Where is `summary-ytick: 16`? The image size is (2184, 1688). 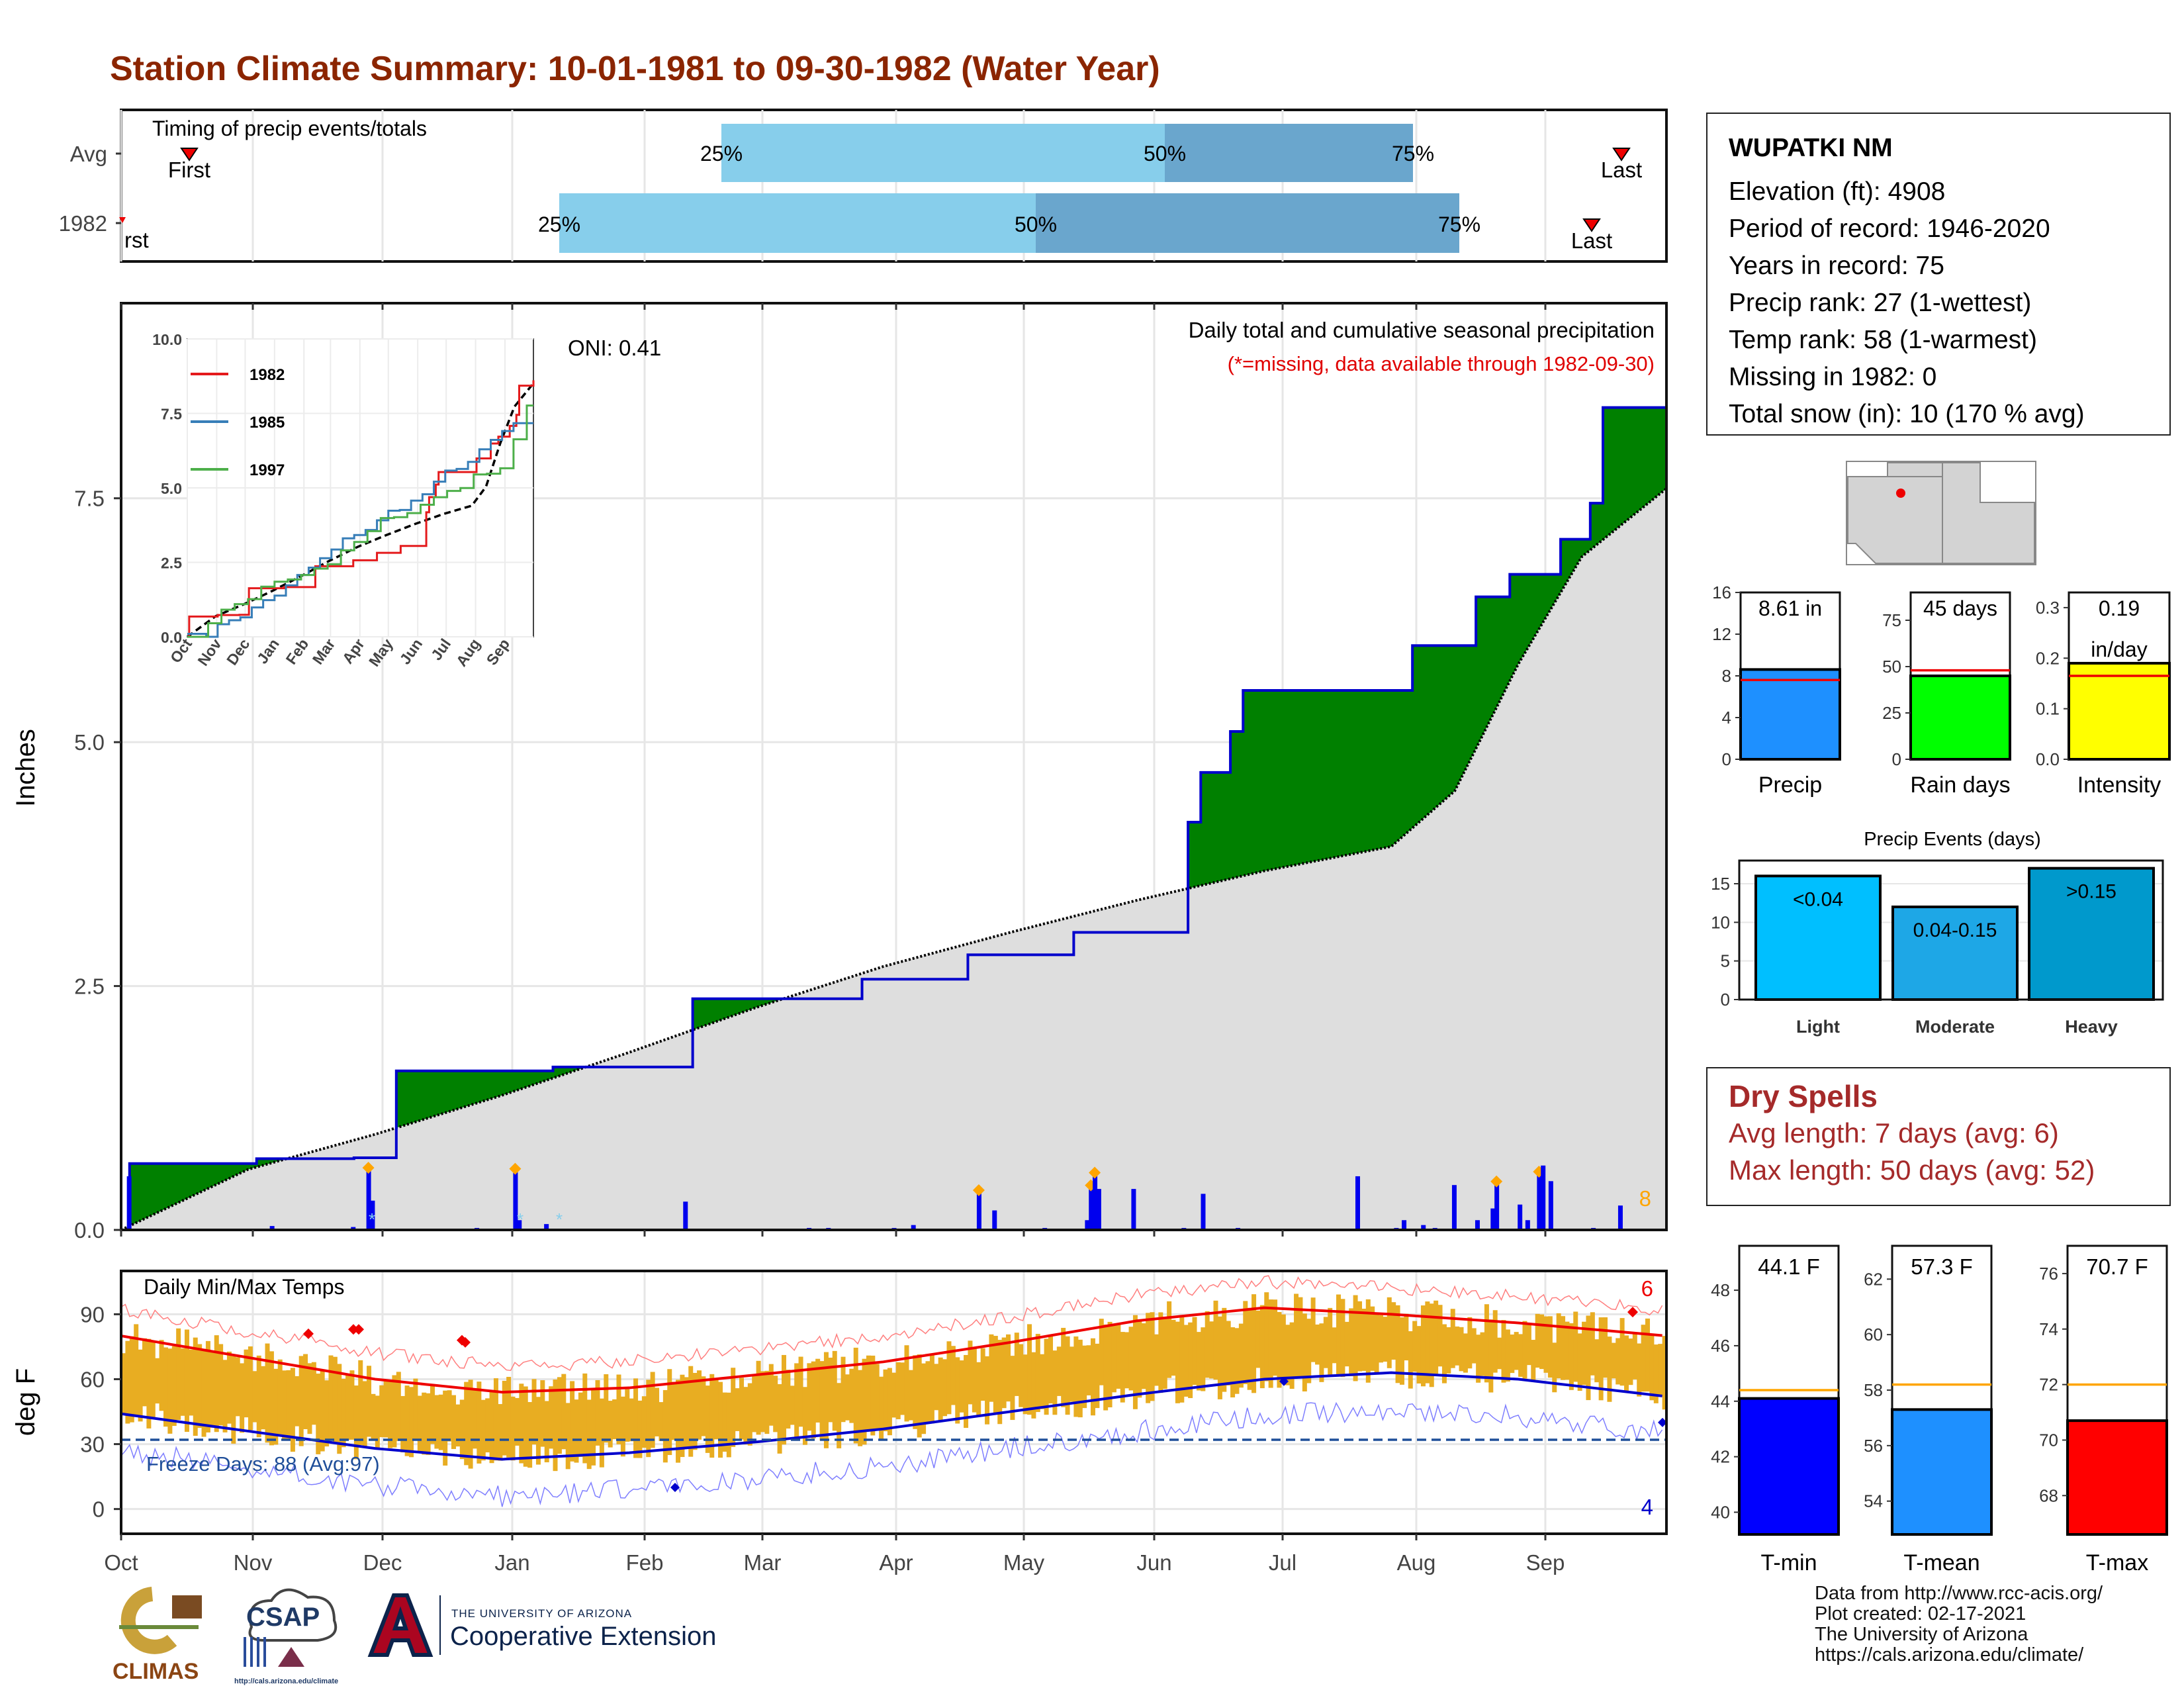
summary-ytick: 16 is located at coordinates (1721, 592).